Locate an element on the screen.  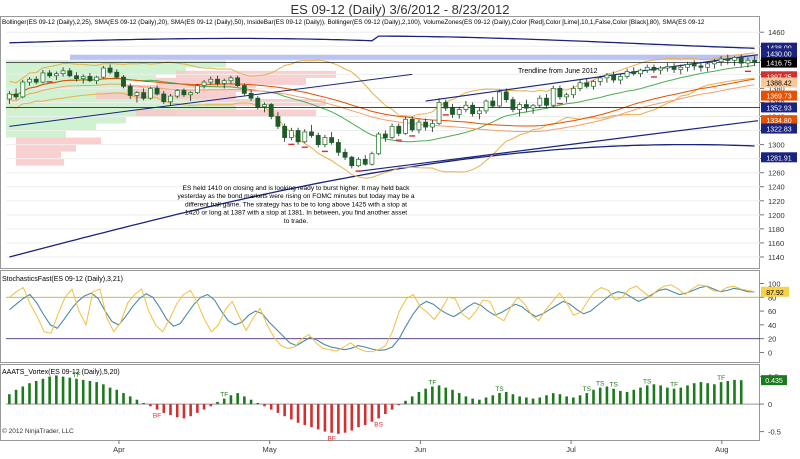
trendline is located at coordinates (558, 146).